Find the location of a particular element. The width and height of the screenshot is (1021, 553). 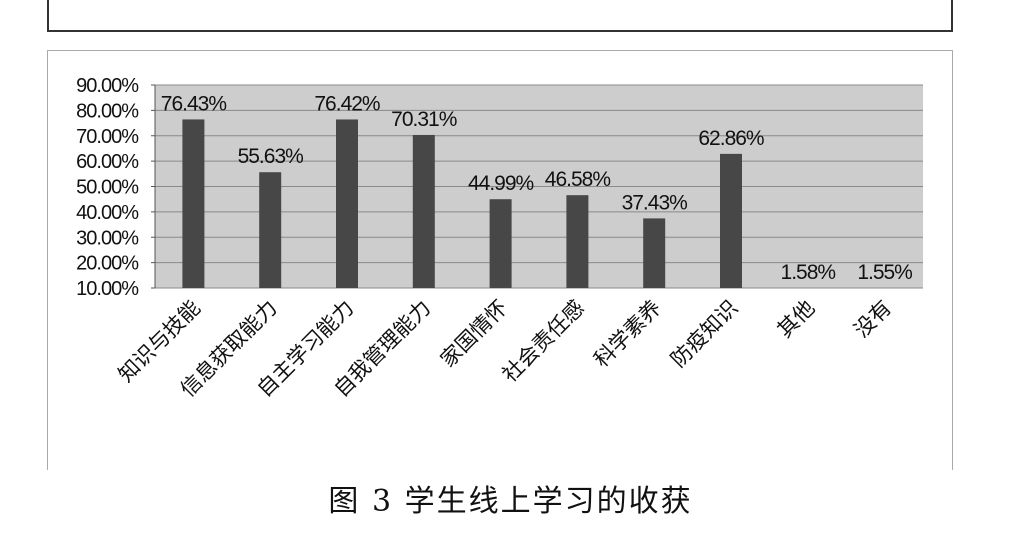

figure-caption: 图 3 学生线上学习的收获 is located at coordinates (510, 501).